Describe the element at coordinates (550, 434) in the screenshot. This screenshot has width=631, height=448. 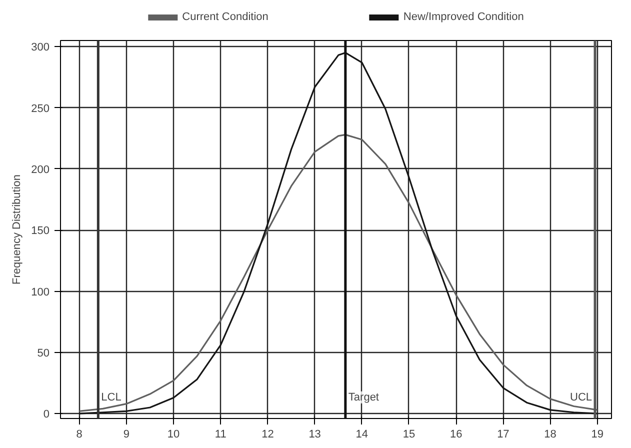
I see `x-tick-label: 18` at that location.